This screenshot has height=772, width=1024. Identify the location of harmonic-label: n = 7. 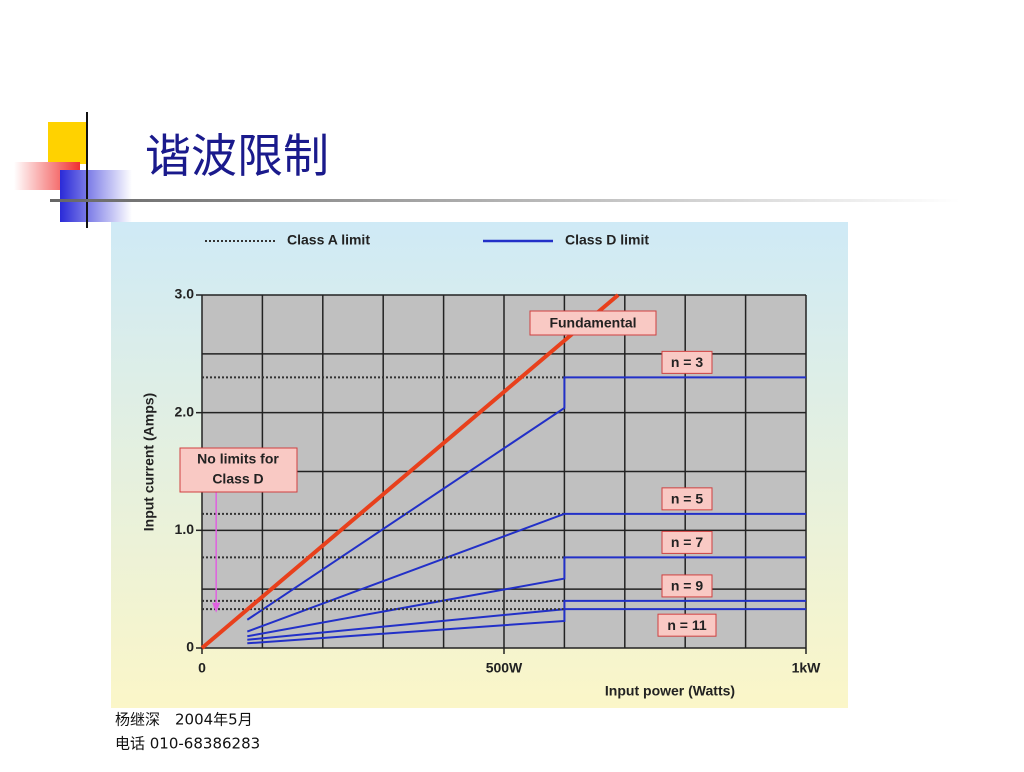
(687, 542).